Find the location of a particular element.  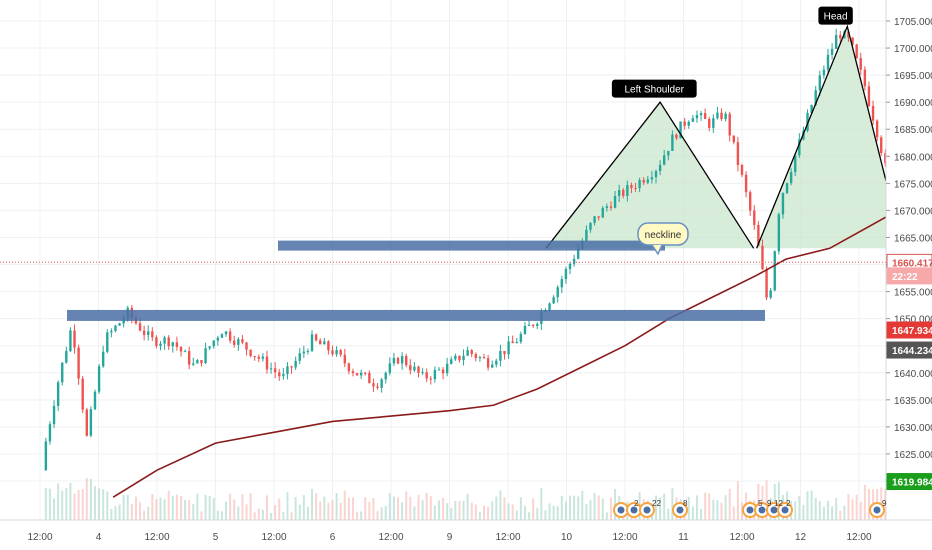

price-label: 1660.417 is located at coordinates (912, 263).